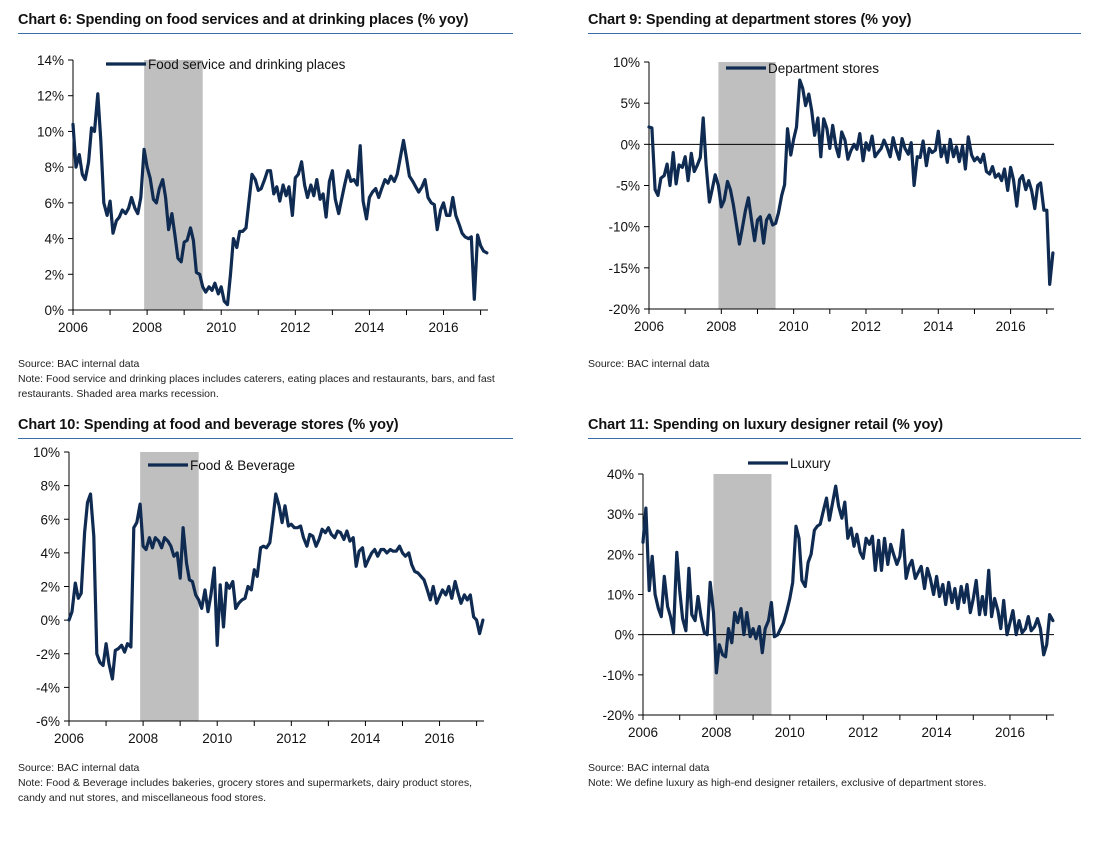 This screenshot has width=1107, height=850. What do you see at coordinates (444, 327) in the screenshot?
I see `chart6-x-tick-label: 2016` at bounding box center [444, 327].